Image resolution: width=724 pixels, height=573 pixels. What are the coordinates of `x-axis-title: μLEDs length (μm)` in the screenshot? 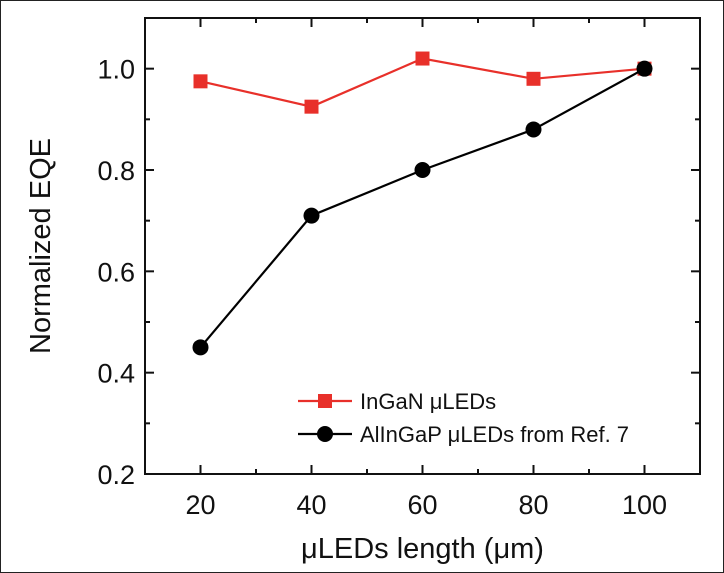 It's located at (422, 549).